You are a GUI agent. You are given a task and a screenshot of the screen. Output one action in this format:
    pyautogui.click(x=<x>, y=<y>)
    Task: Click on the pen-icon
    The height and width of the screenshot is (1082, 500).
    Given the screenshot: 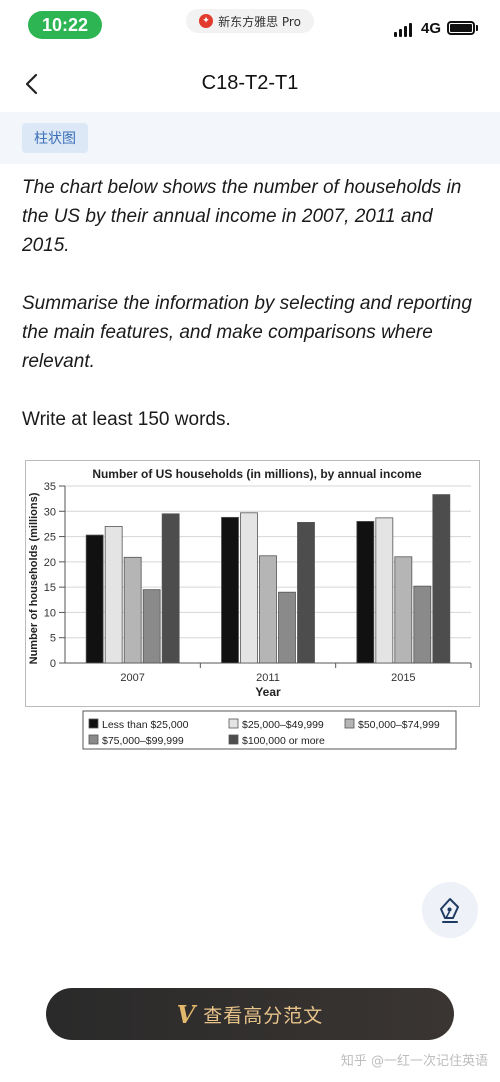 What is the action you would take?
    pyautogui.click(x=449, y=910)
    